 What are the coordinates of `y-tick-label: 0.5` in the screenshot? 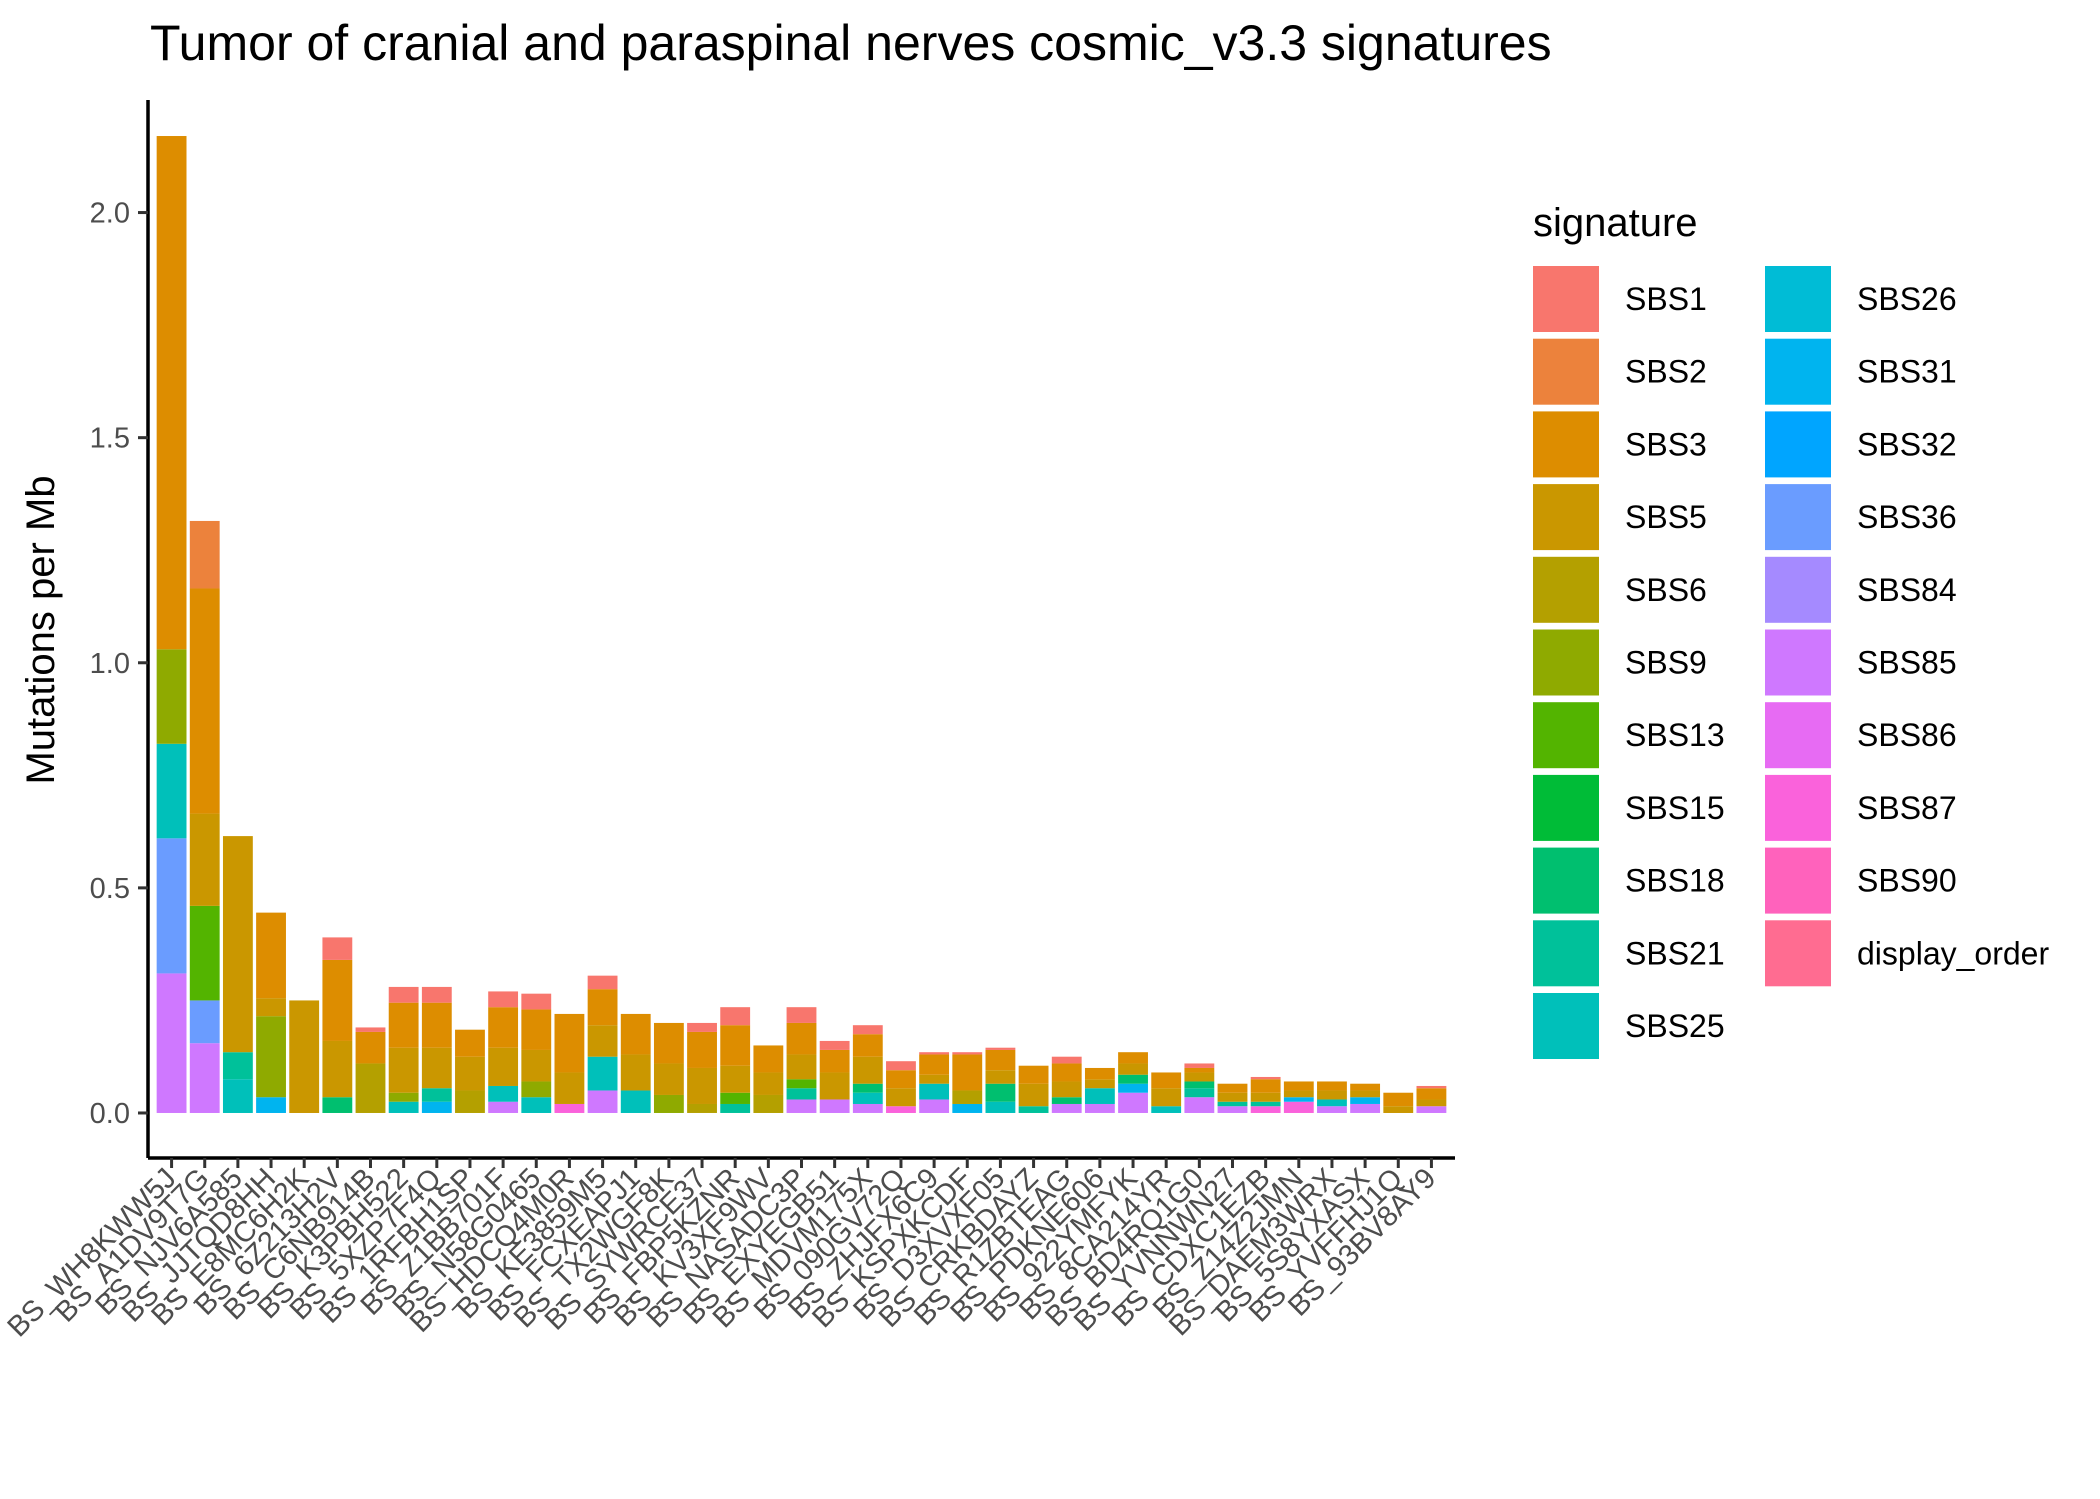 It's located at (110, 889).